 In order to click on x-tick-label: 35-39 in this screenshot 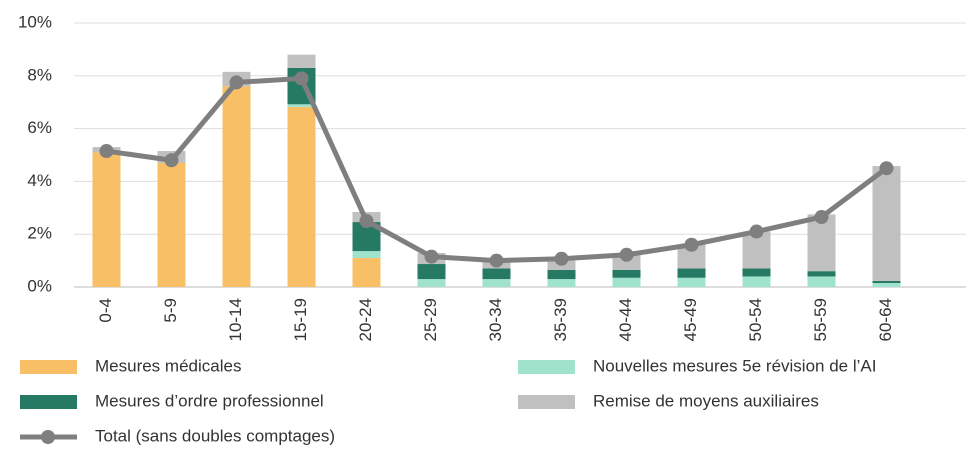, I will do `click(560, 319)`.